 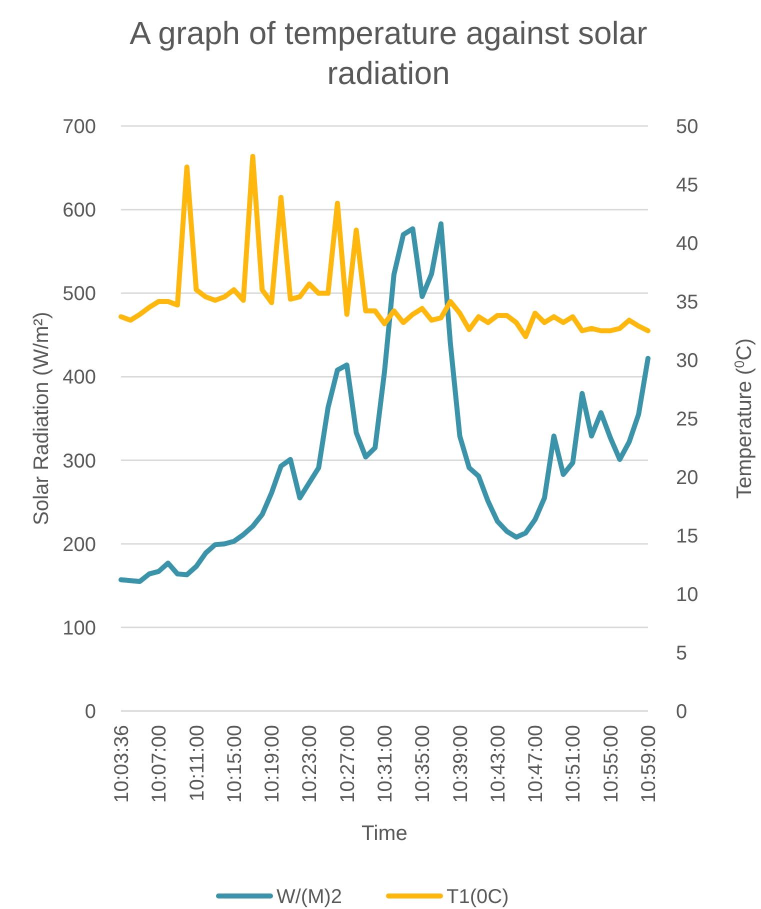 What do you see at coordinates (273, 764) in the screenshot?
I see `x-tick-label: 10:19:00` at bounding box center [273, 764].